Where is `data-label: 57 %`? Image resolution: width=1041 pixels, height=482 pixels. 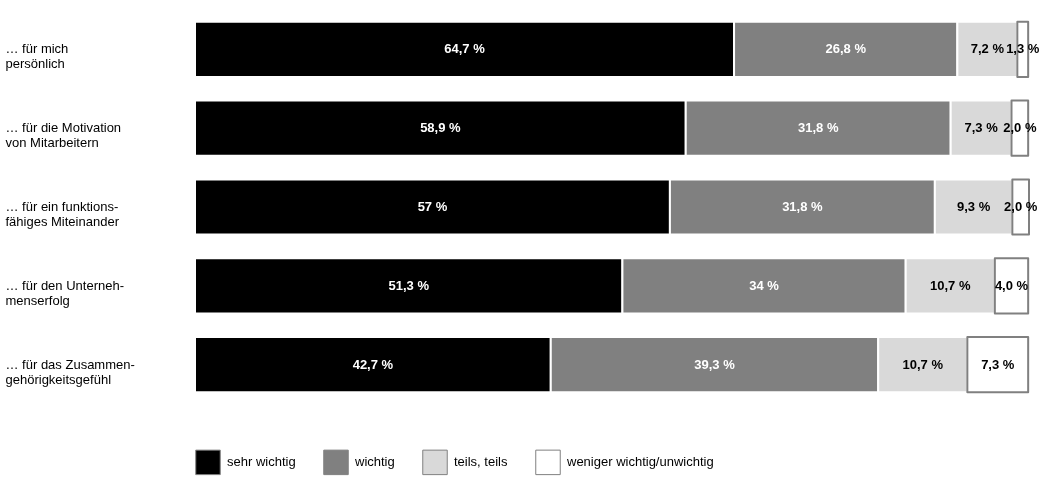 data-label: 57 % is located at coordinates (432, 206).